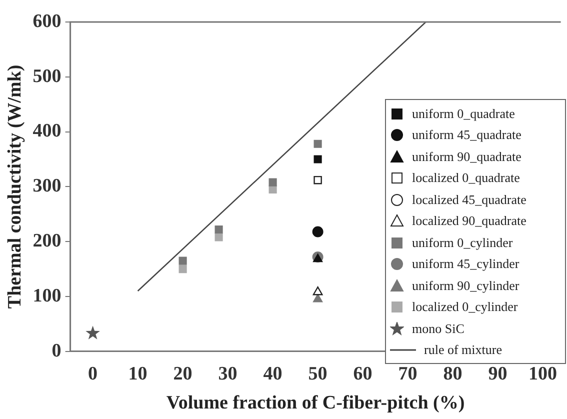  I want to click on y-tick-label: 600, so click(47, 21).